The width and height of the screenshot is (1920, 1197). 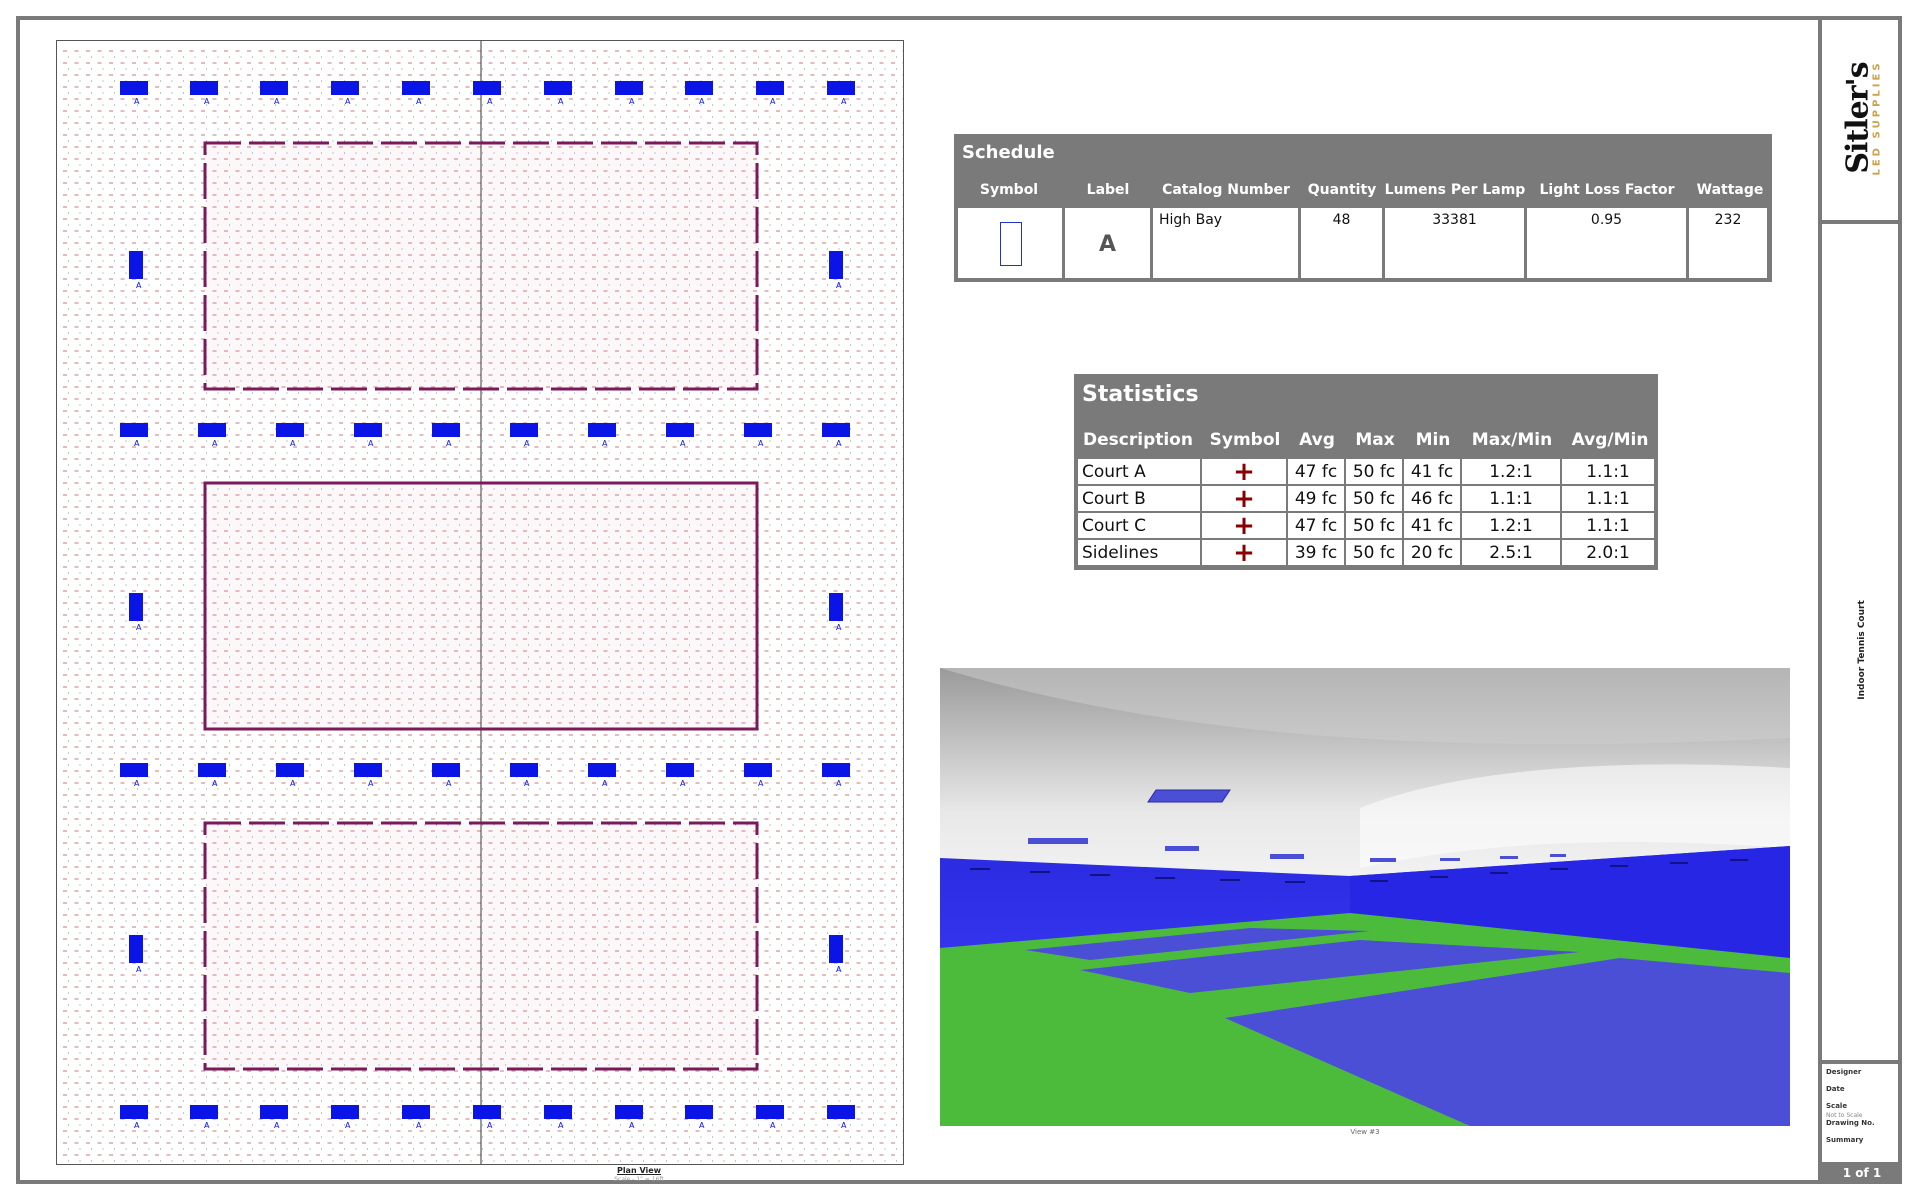 What do you see at coordinates (1511, 471) in the screenshot?
I see `stats-cell-maxmin: 1.2:1` at bounding box center [1511, 471].